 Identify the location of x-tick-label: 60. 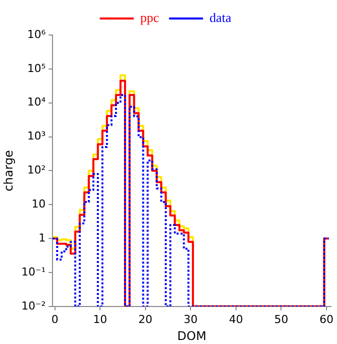
(326, 319).